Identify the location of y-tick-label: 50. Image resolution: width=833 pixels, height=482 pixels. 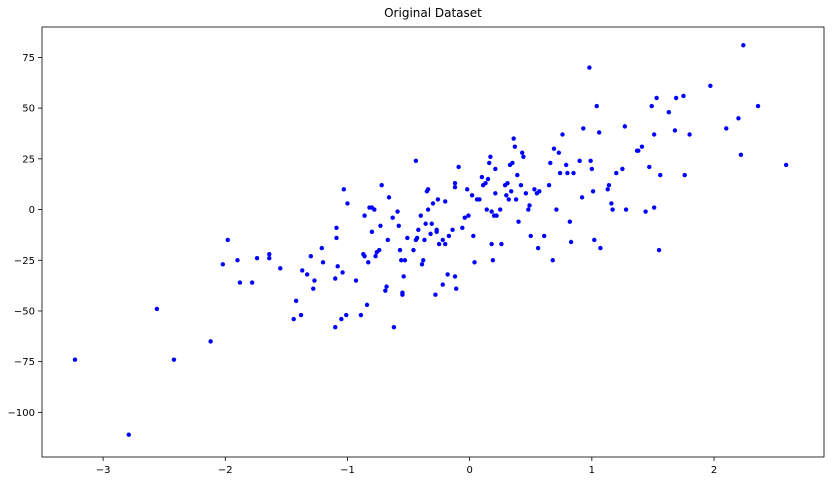
(28, 109).